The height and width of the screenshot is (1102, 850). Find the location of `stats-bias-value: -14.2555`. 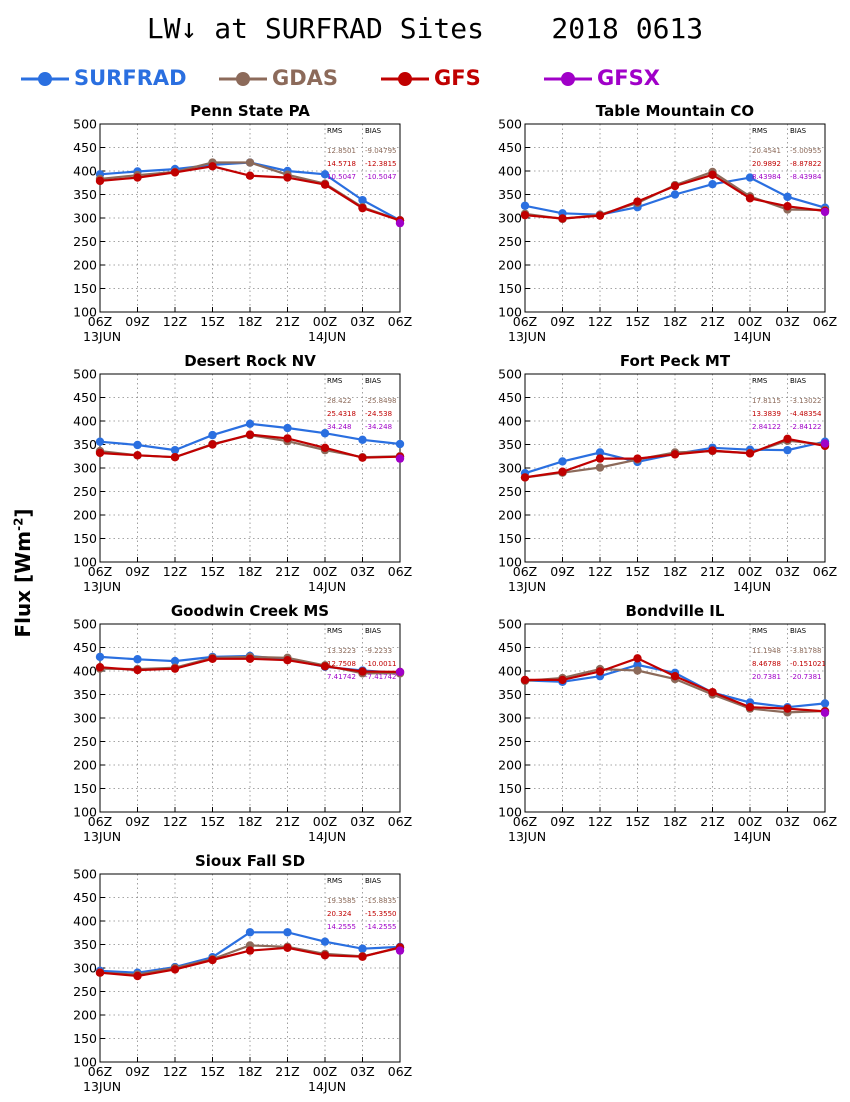

stats-bias-value: -14.2555 is located at coordinates (380, 927).